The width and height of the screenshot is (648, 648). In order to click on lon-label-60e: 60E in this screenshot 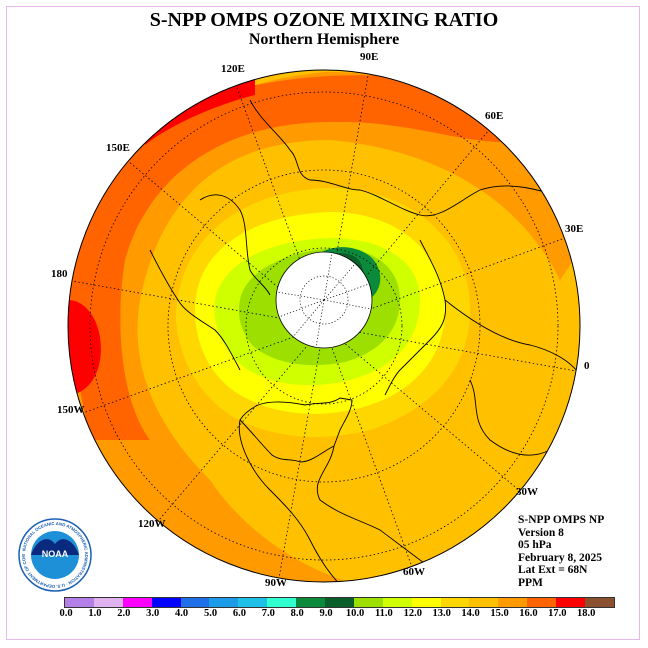, I will do `click(494, 116)`.